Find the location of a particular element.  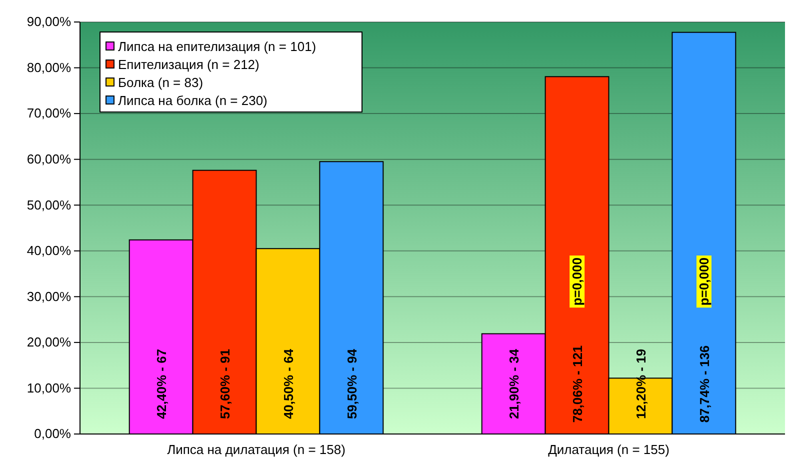

y-tick-label: 90,00% is located at coordinates (49, 22).